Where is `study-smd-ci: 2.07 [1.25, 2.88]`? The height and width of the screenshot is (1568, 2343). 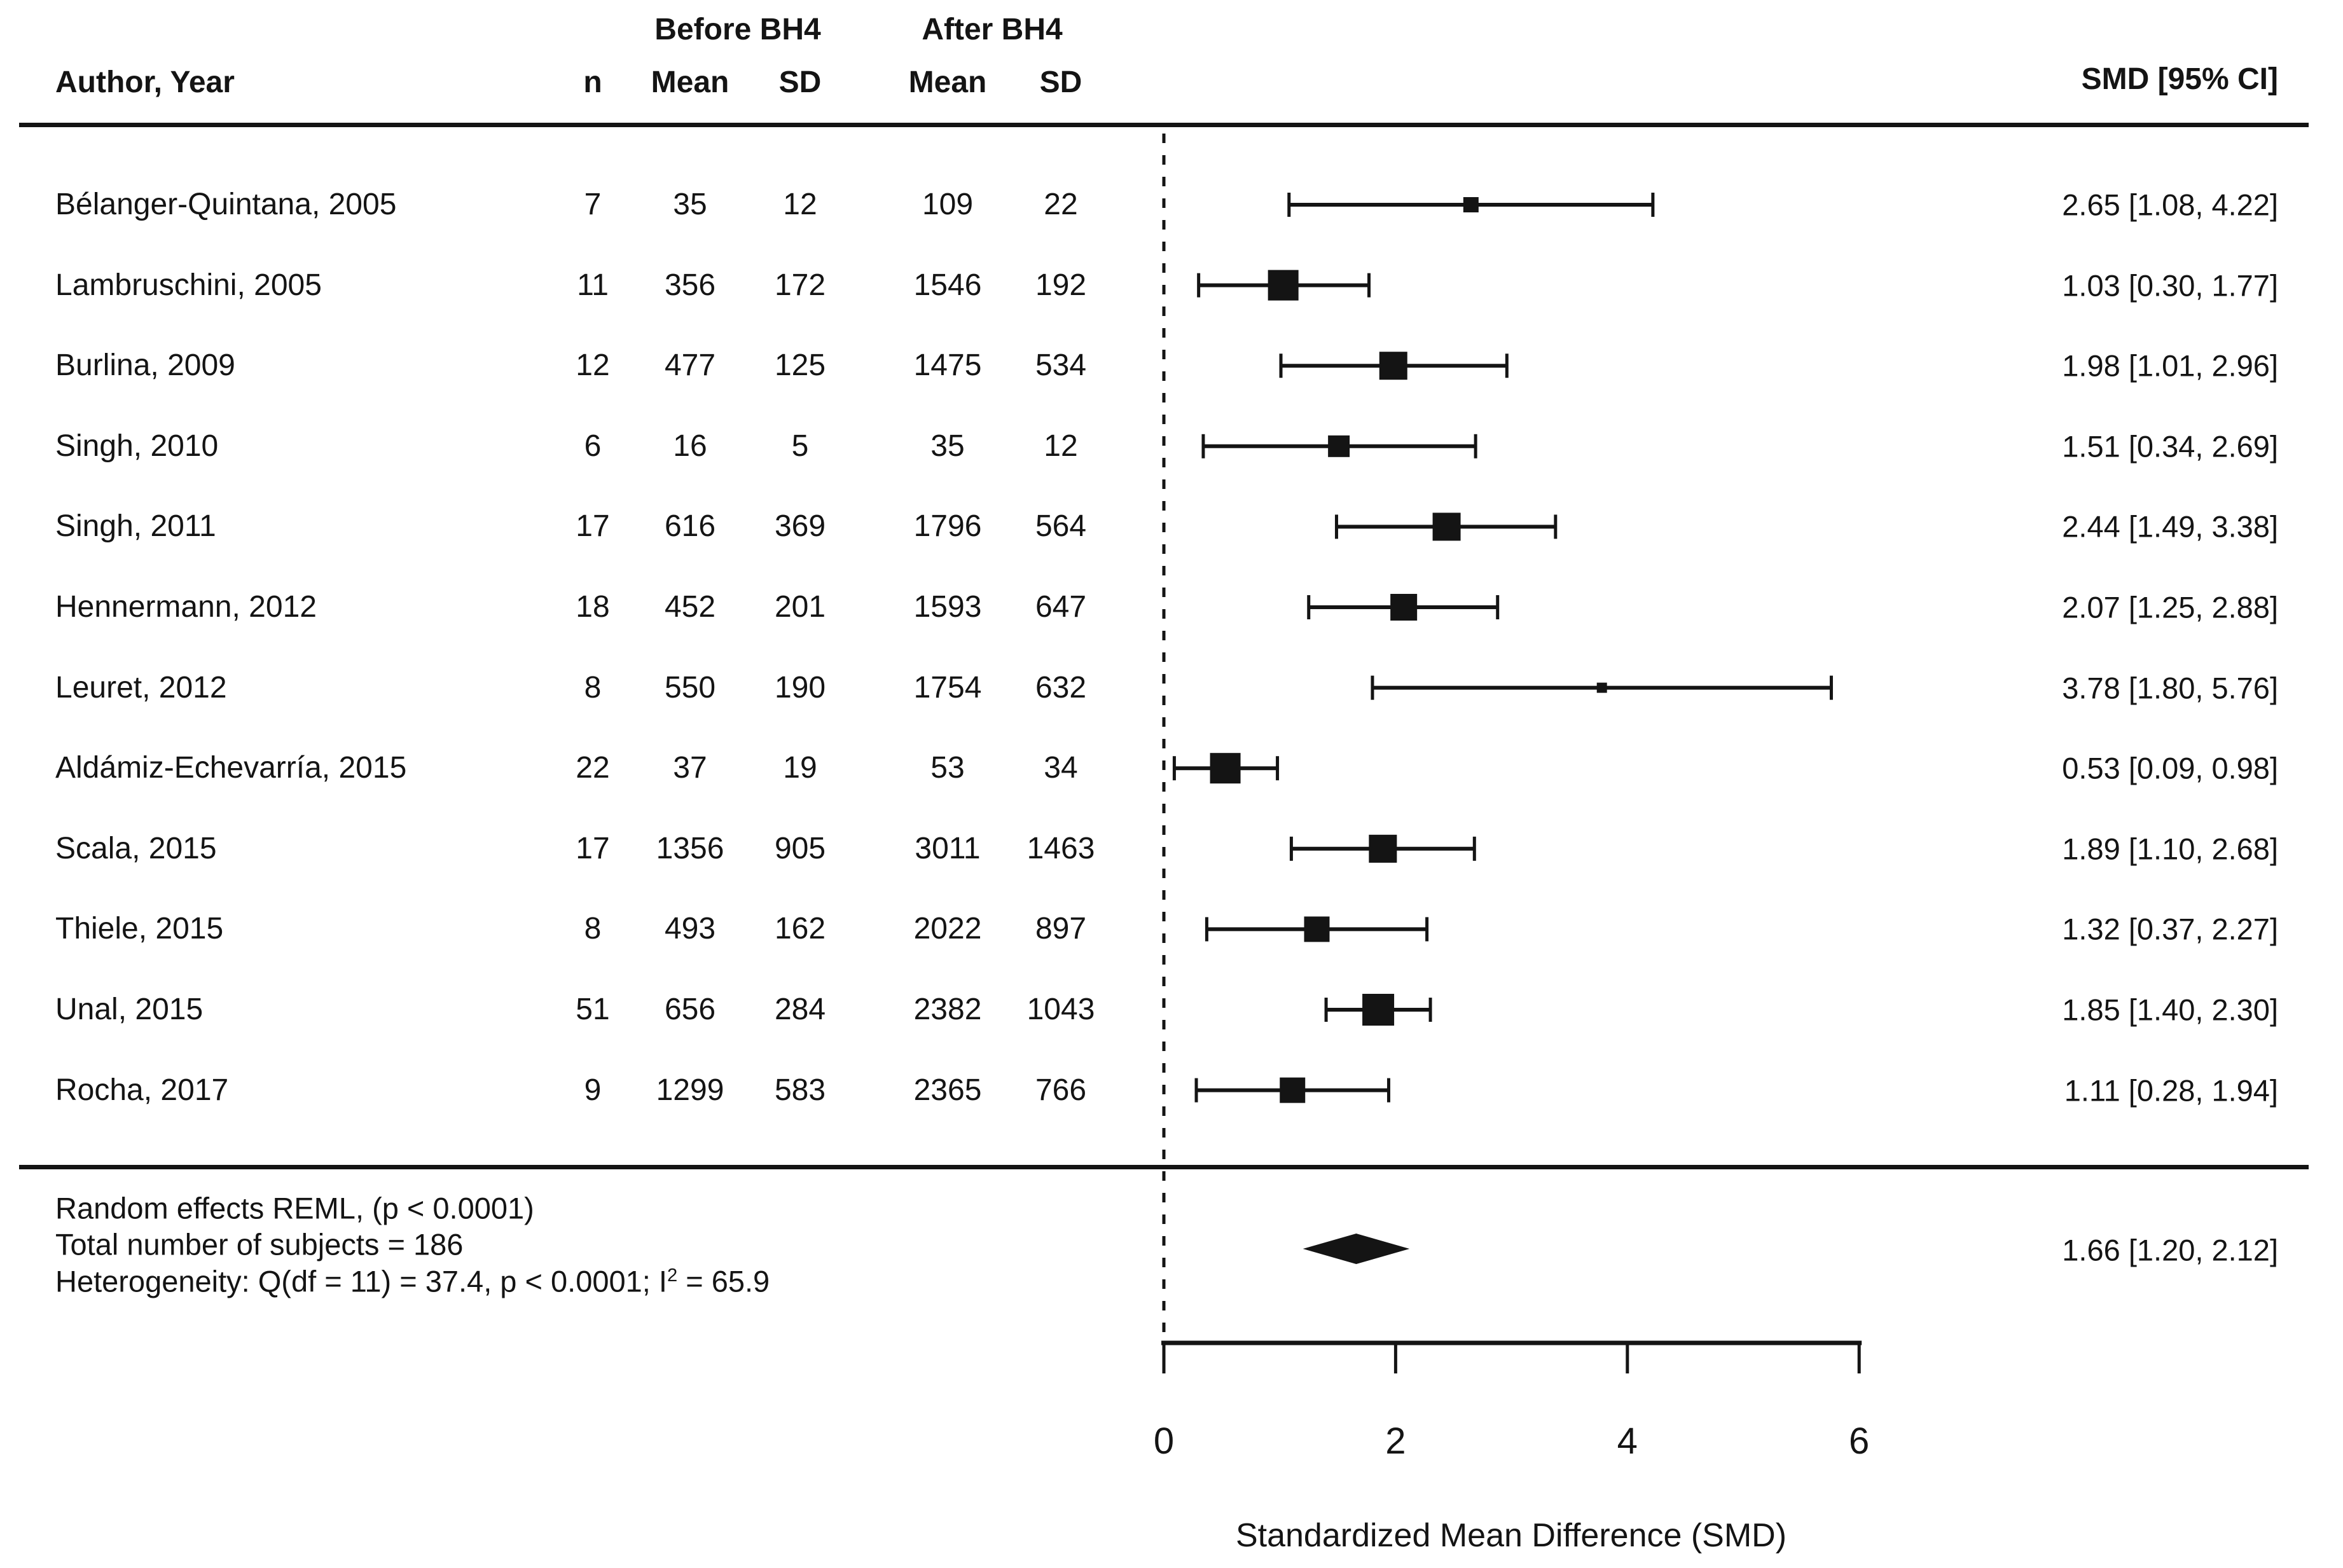 study-smd-ci: 2.07 [1.25, 2.88] is located at coordinates (2170, 607).